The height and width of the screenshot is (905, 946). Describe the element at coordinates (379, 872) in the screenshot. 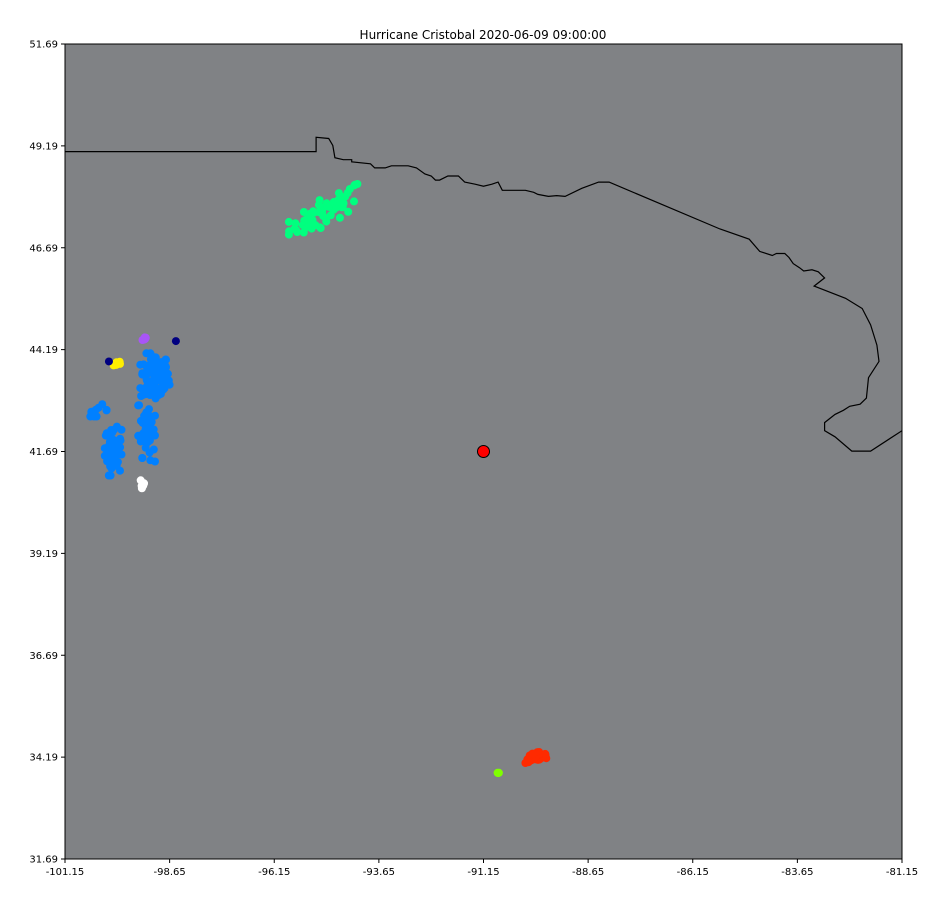

I see `x-tick-label: -93.65` at that location.